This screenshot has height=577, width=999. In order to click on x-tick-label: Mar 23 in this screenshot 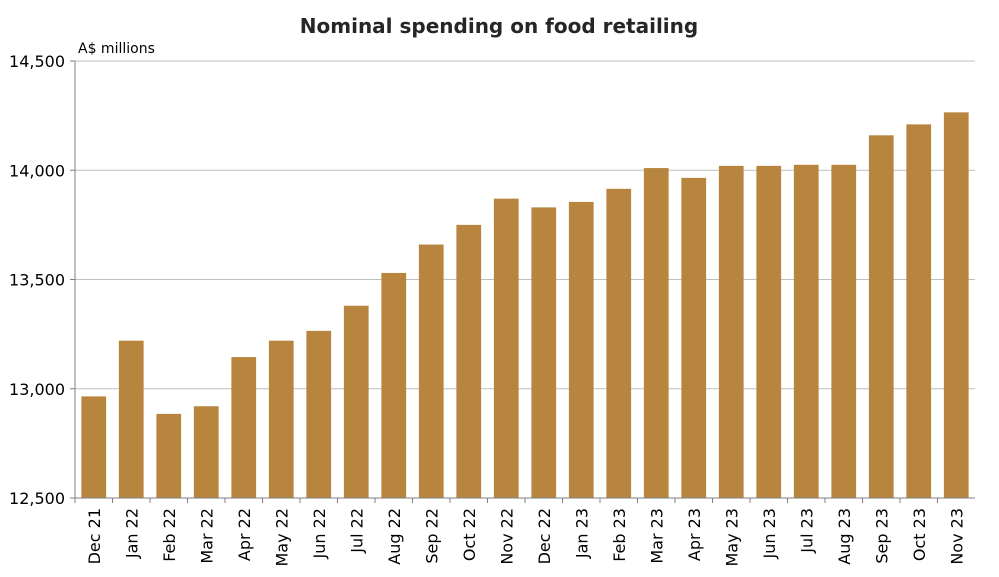, I will do `click(656, 536)`.